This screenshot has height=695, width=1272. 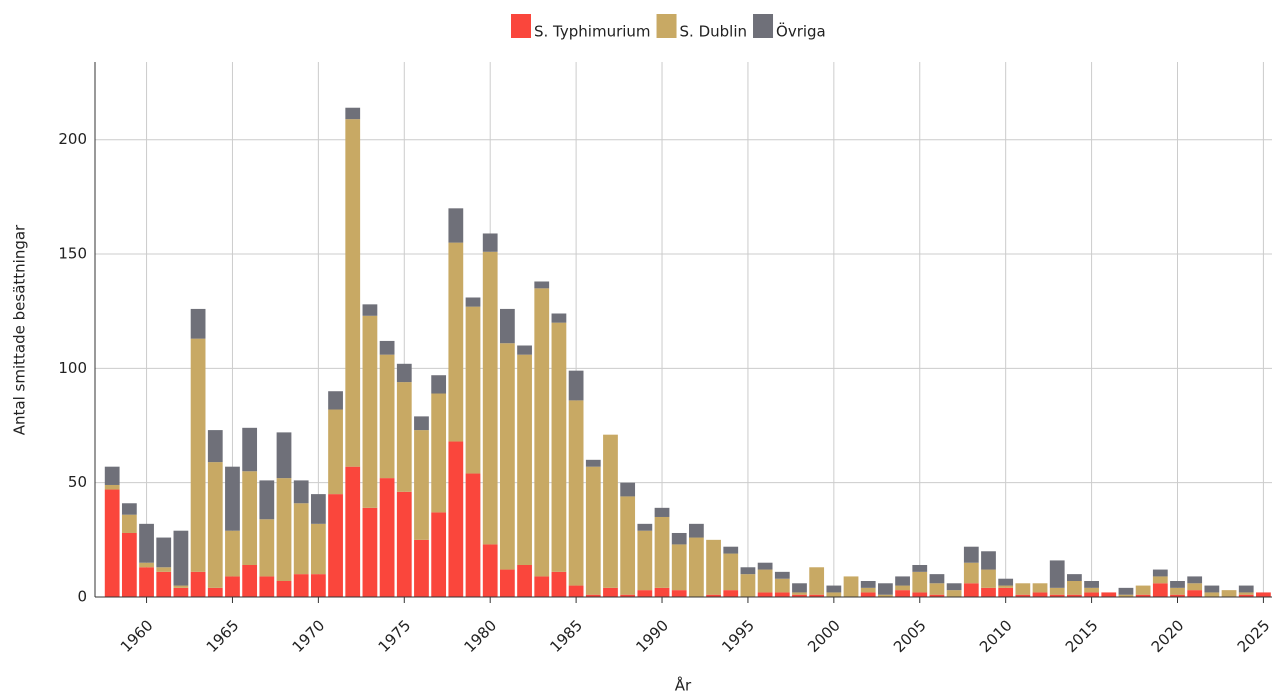 I want to click on legend-label: S. Dublin, so click(x=713, y=32).